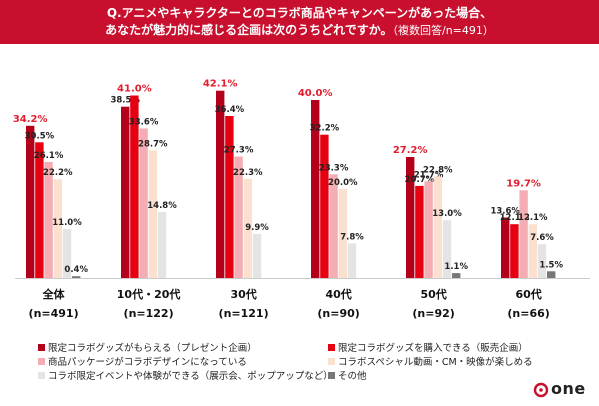 The image size is (599, 406). Describe the element at coordinates (352, 237) in the screenshot. I see `data-label: 7.8%` at that location.